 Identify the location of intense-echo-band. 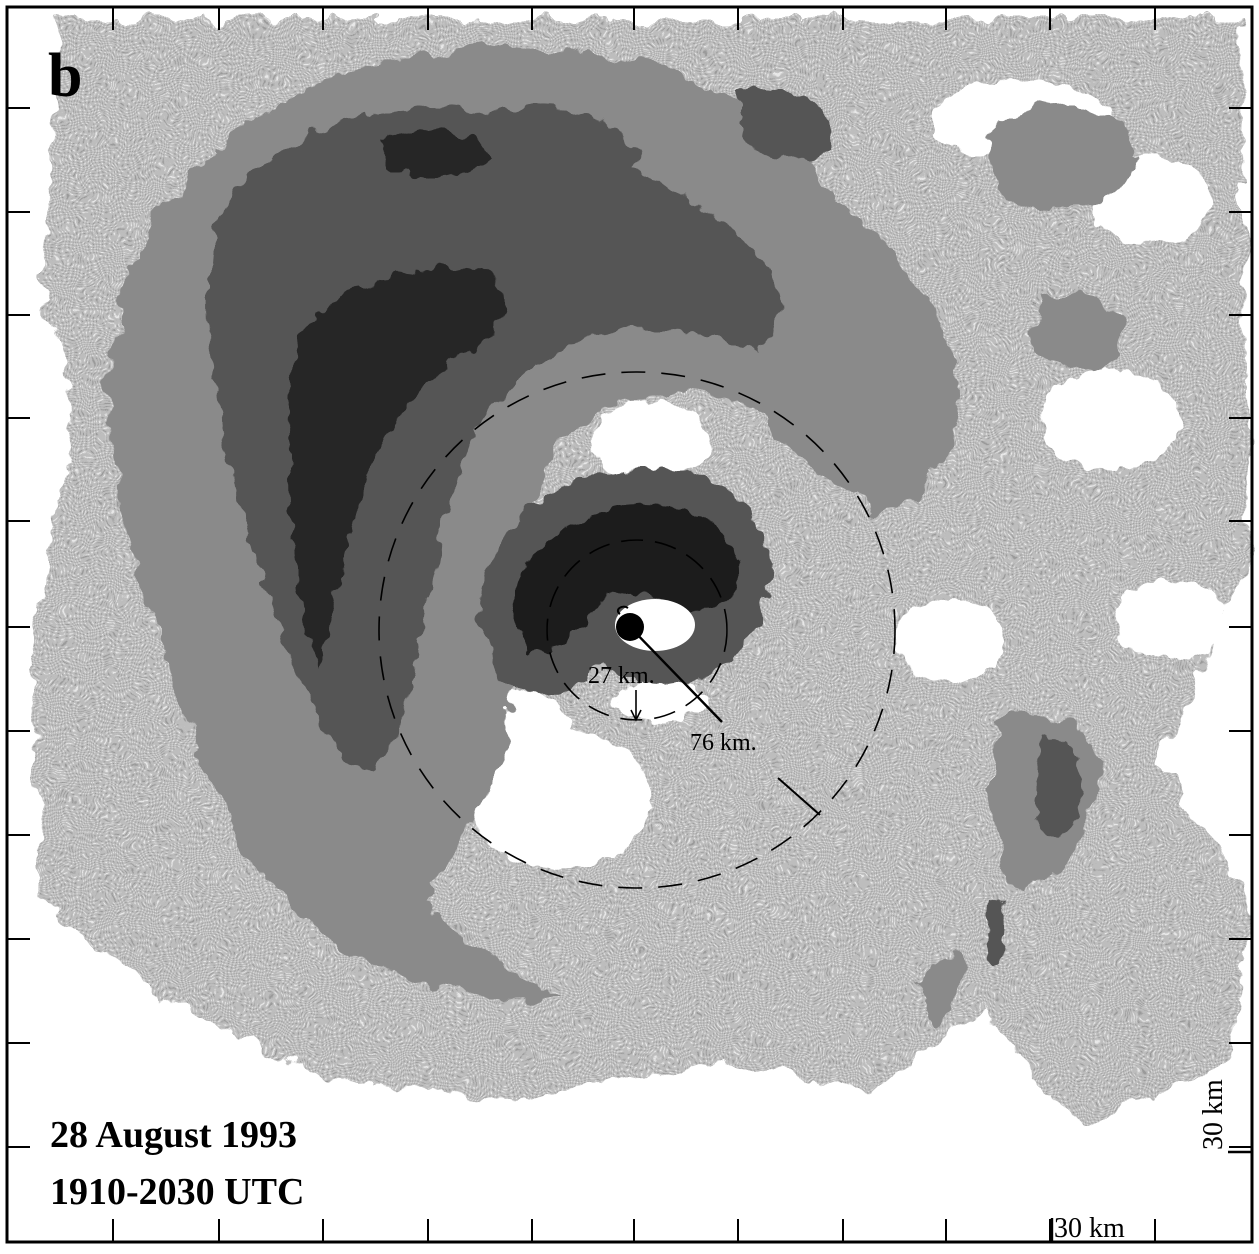
(398, 399).